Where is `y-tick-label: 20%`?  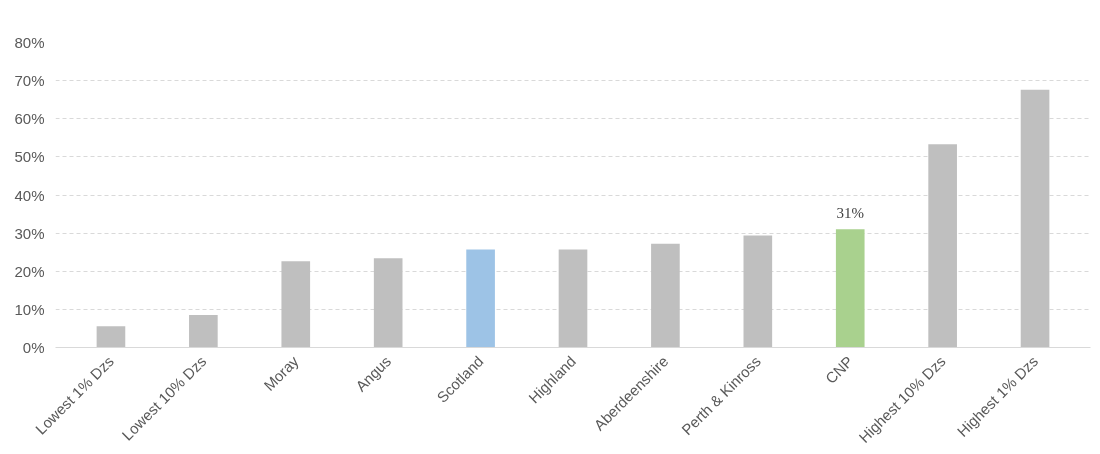 y-tick-label: 20% is located at coordinates (29, 271).